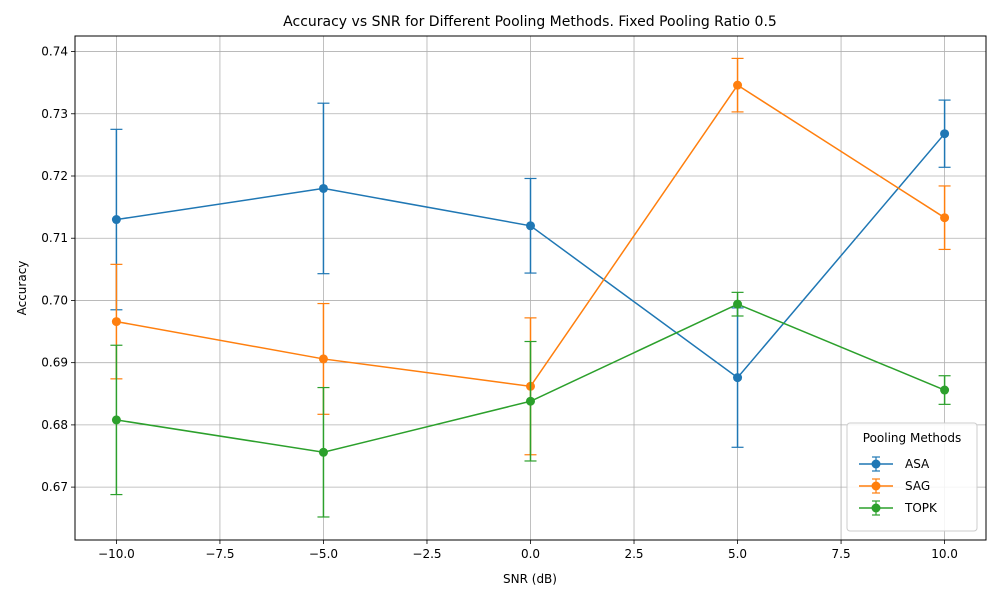 This screenshot has height=600, width=1000. What do you see at coordinates (54, 52) in the screenshot?
I see `y-tick-label: 0.74` at bounding box center [54, 52].